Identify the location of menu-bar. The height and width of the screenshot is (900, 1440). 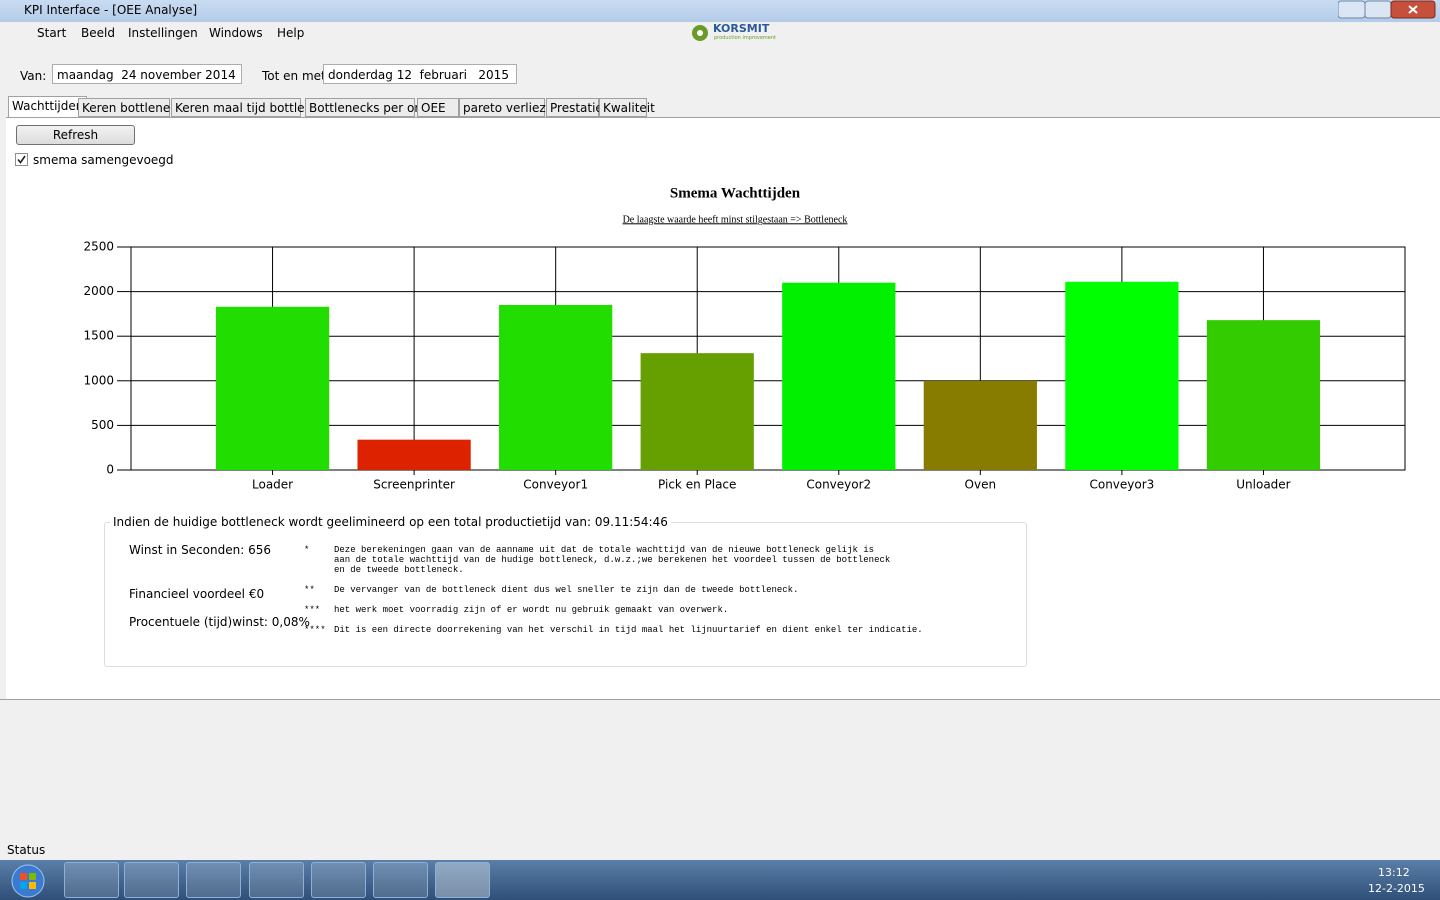
(720, 33).